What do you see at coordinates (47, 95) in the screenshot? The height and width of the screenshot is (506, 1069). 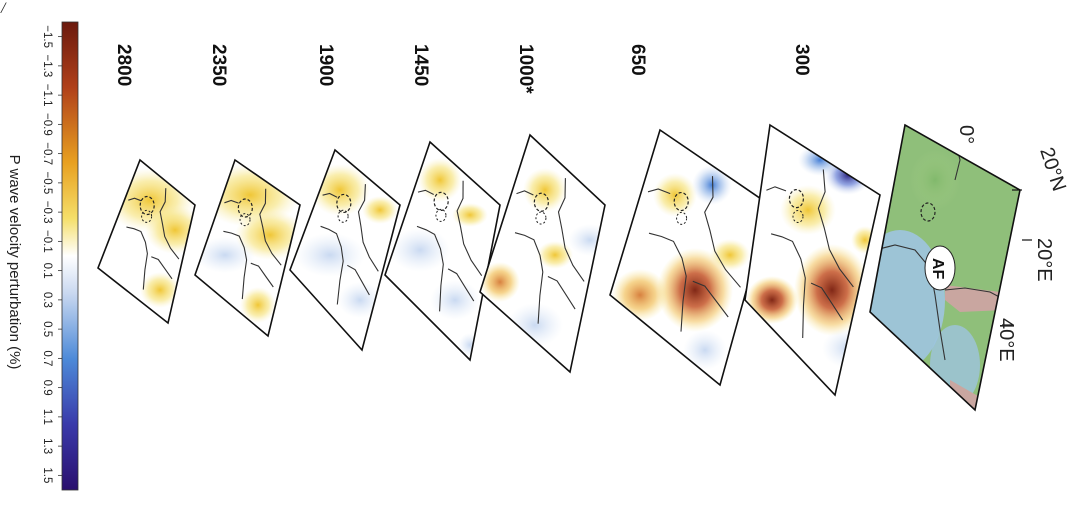 I see `colorbar-tick-label: −1.1` at bounding box center [47, 95].